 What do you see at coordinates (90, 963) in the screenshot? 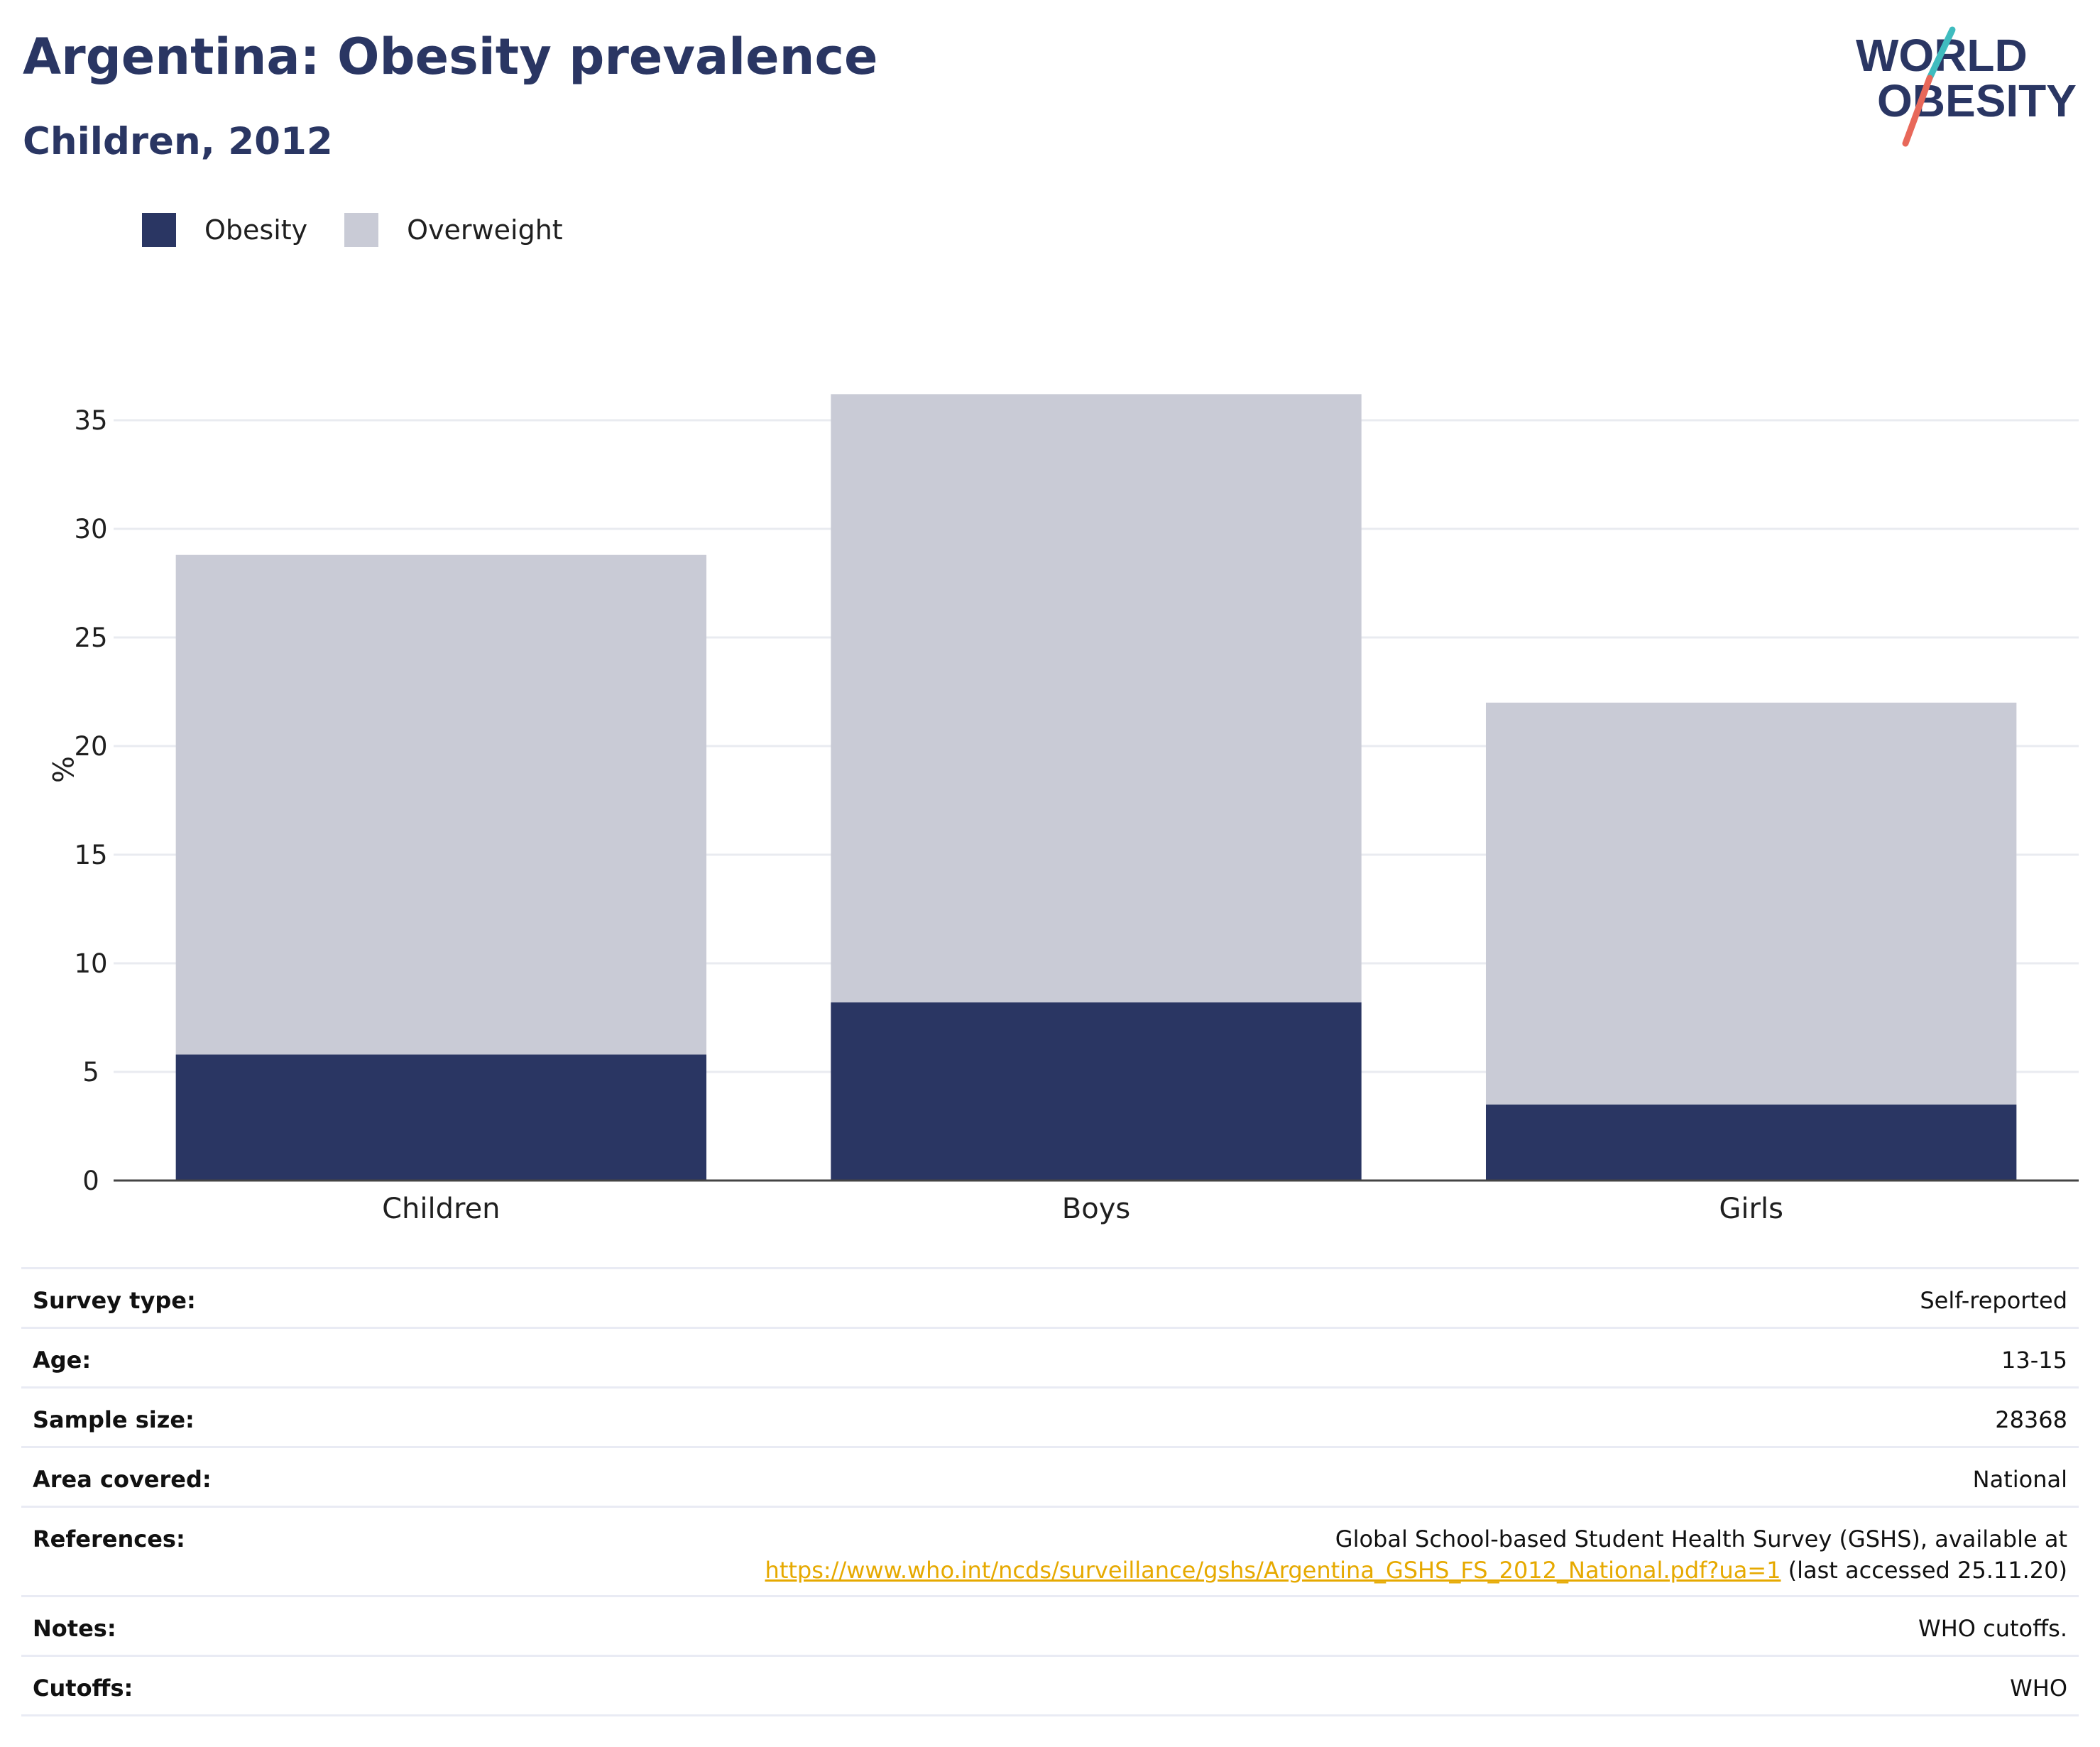
I see `y-tick-label: 10` at bounding box center [90, 963].